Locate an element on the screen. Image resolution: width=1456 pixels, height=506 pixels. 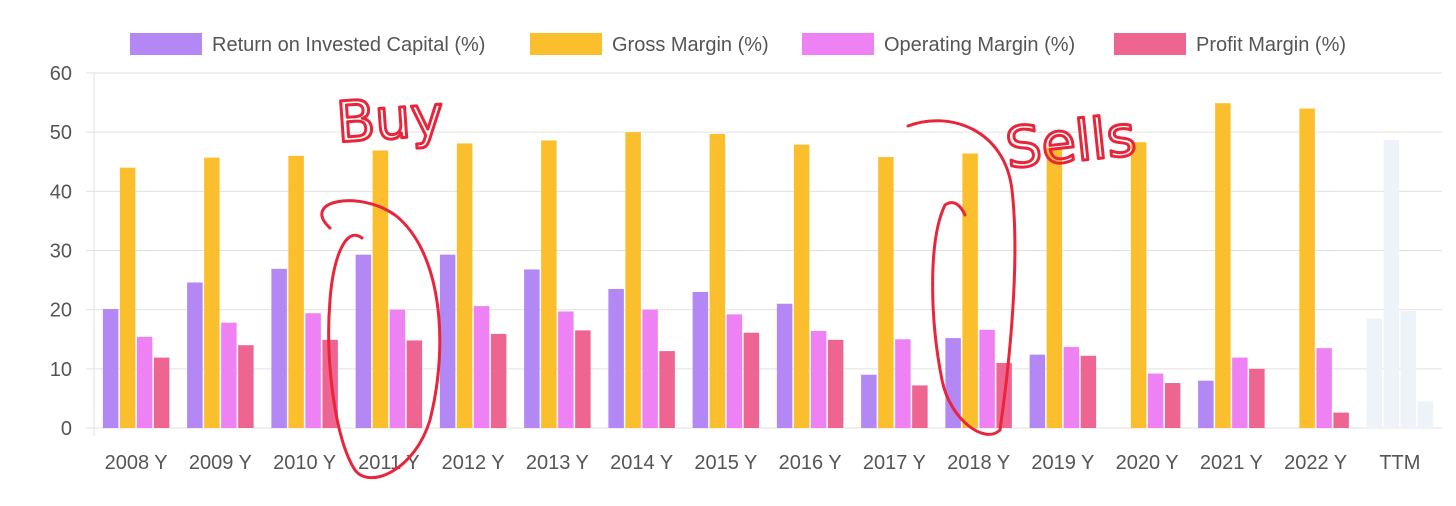
y-tick-label: 30 is located at coordinates (61, 252).